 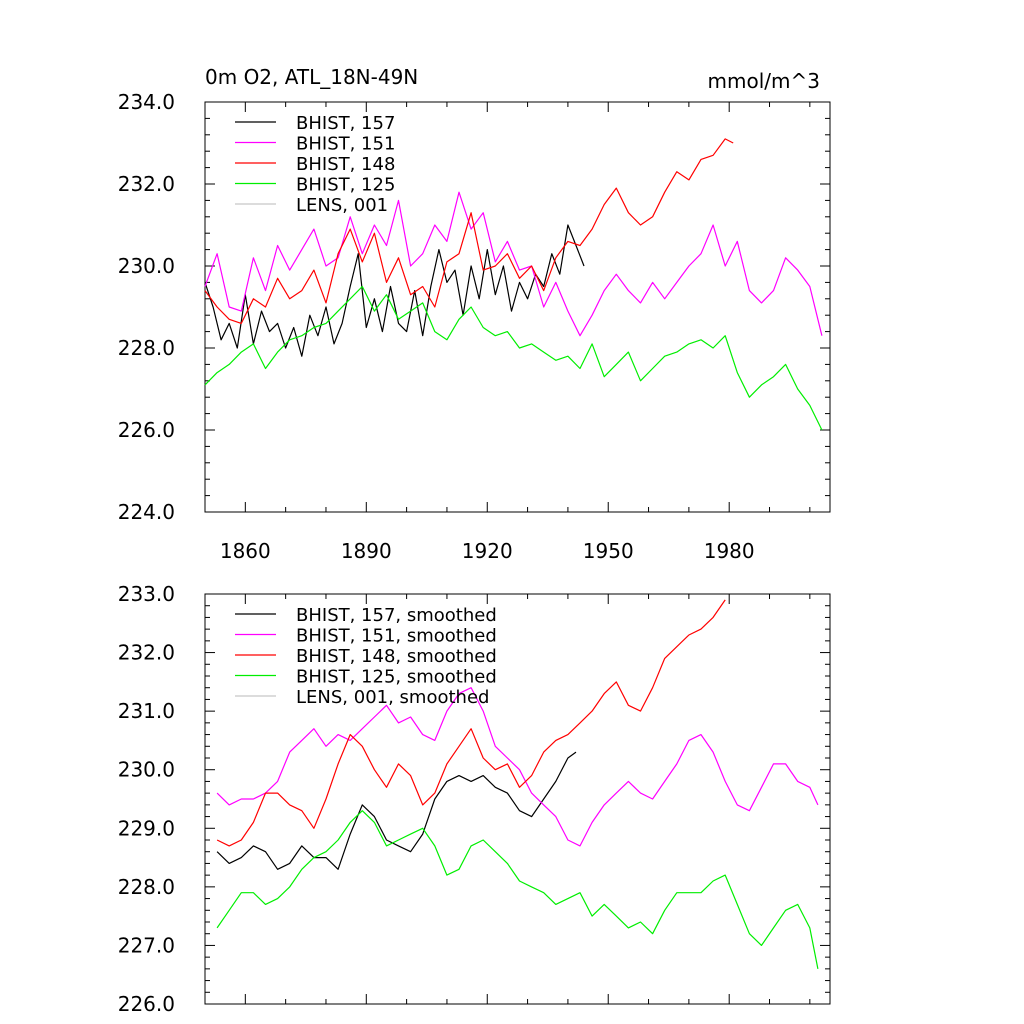 What do you see at coordinates (487, 551) in the screenshot?
I see `x-tick-label: 1920` at bounding box center [487, 551].